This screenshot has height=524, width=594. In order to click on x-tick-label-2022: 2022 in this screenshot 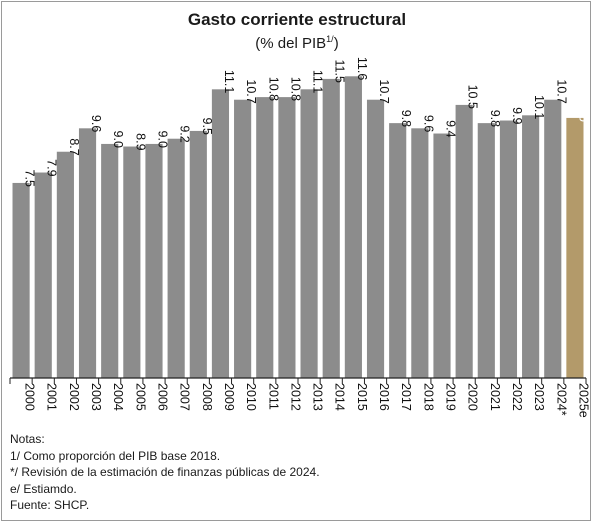, I will do `click(517, 397)`.